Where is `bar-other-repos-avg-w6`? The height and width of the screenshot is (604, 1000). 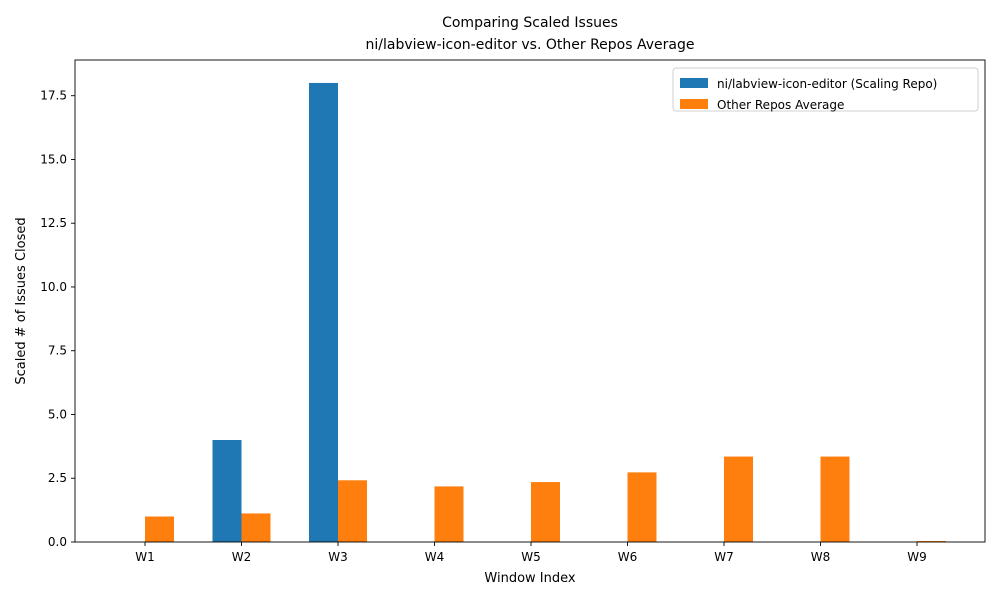 bar-other-repos-avg-w6 is located at coordinates (642, 507).